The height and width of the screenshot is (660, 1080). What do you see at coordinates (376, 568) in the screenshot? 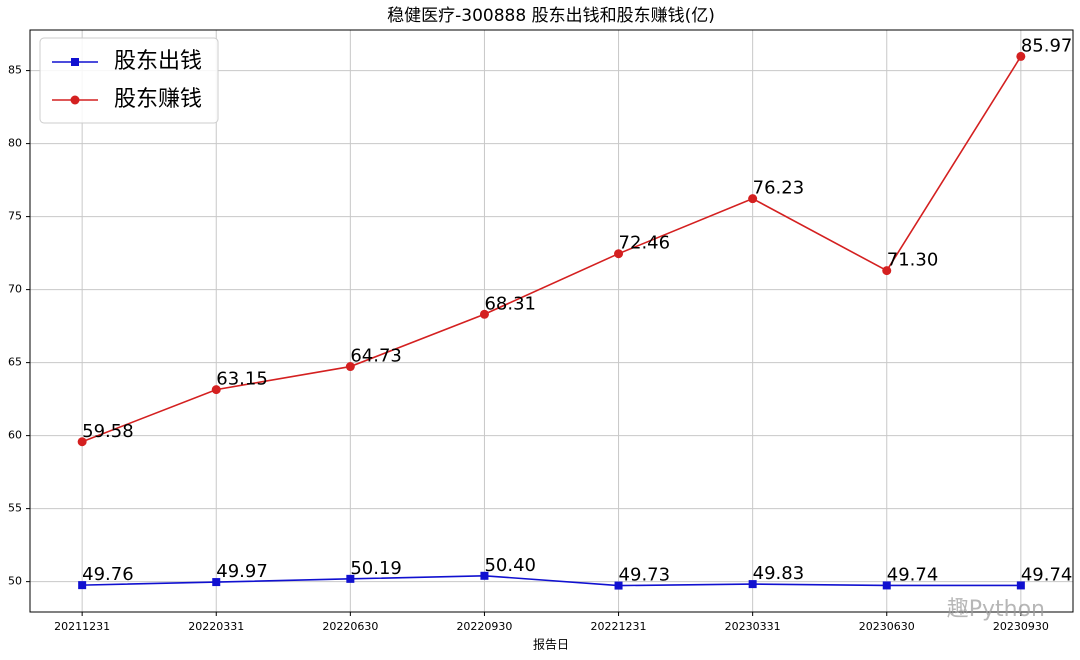
I see `data-label: 50.19` at bounding box center [376, 568].